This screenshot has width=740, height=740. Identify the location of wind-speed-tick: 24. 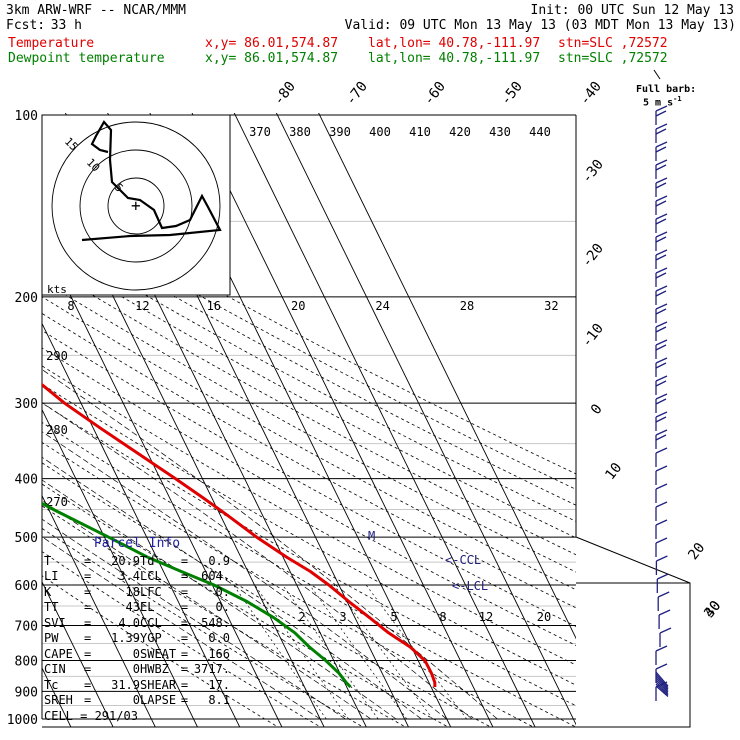
(382, 306).